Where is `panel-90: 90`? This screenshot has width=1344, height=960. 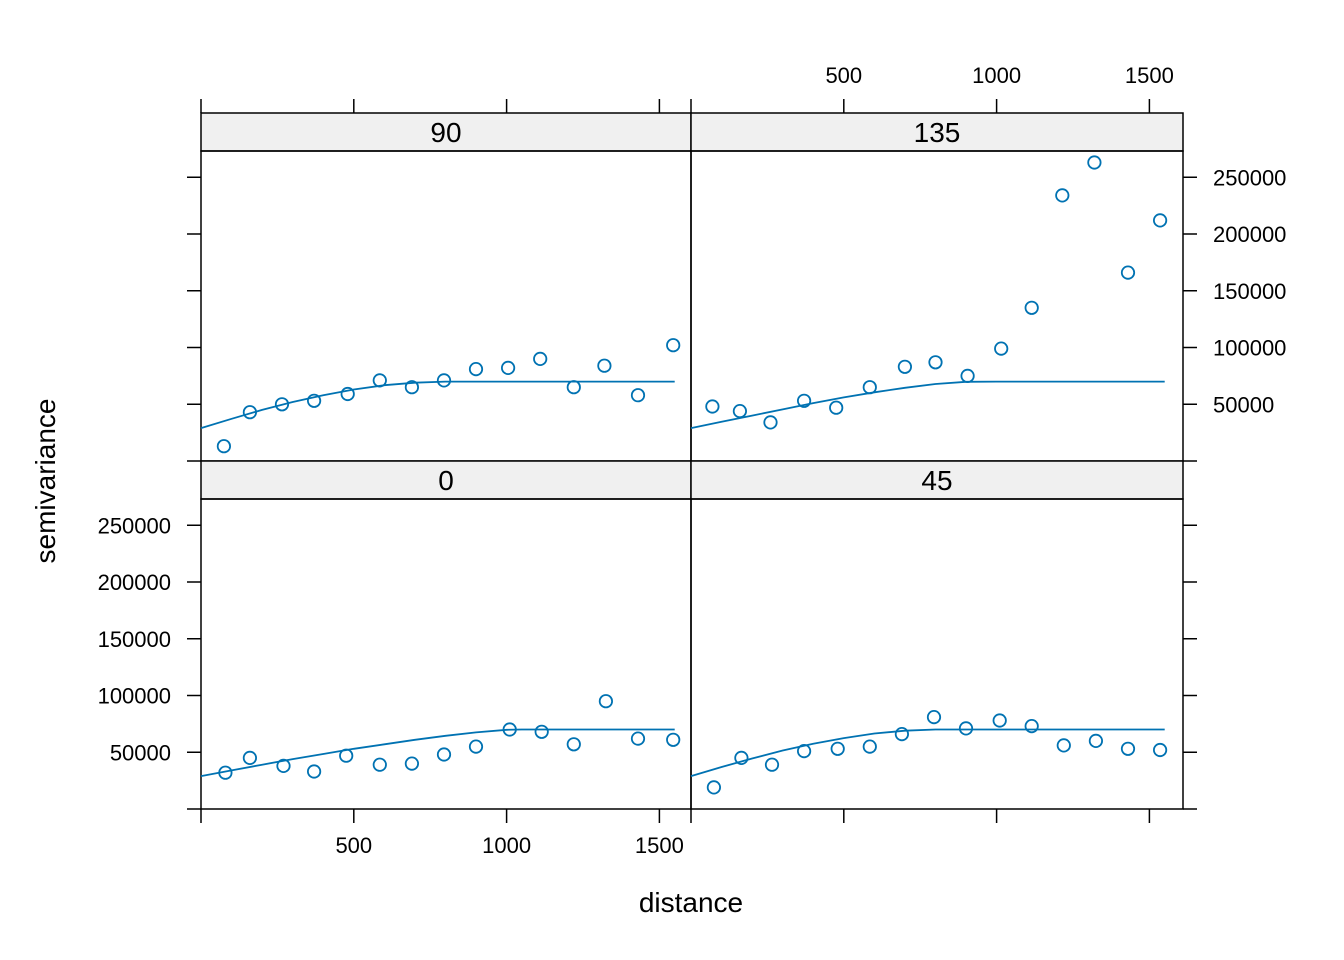 panel-90: 90 is located at coordinates (446, 287).